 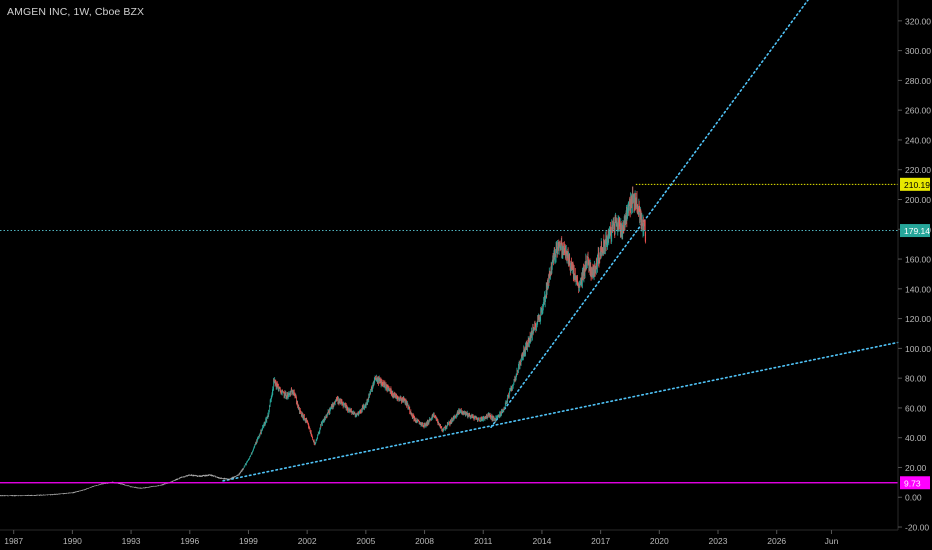 What do you see at coordinates (776, 541) in the screenshot?
I see `x-tick-label: 2026` at bounding box center [776, 541].